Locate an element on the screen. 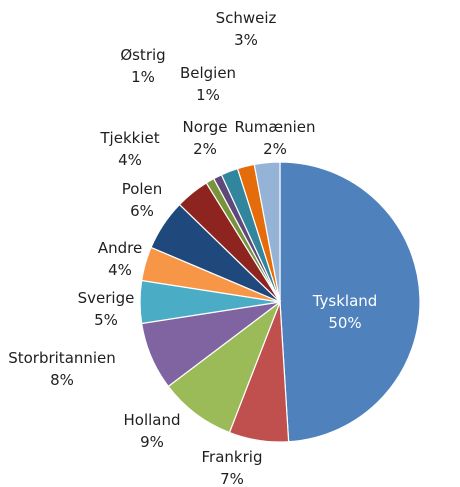  slice-label-value: 5% is located at coordinates (106, 320).